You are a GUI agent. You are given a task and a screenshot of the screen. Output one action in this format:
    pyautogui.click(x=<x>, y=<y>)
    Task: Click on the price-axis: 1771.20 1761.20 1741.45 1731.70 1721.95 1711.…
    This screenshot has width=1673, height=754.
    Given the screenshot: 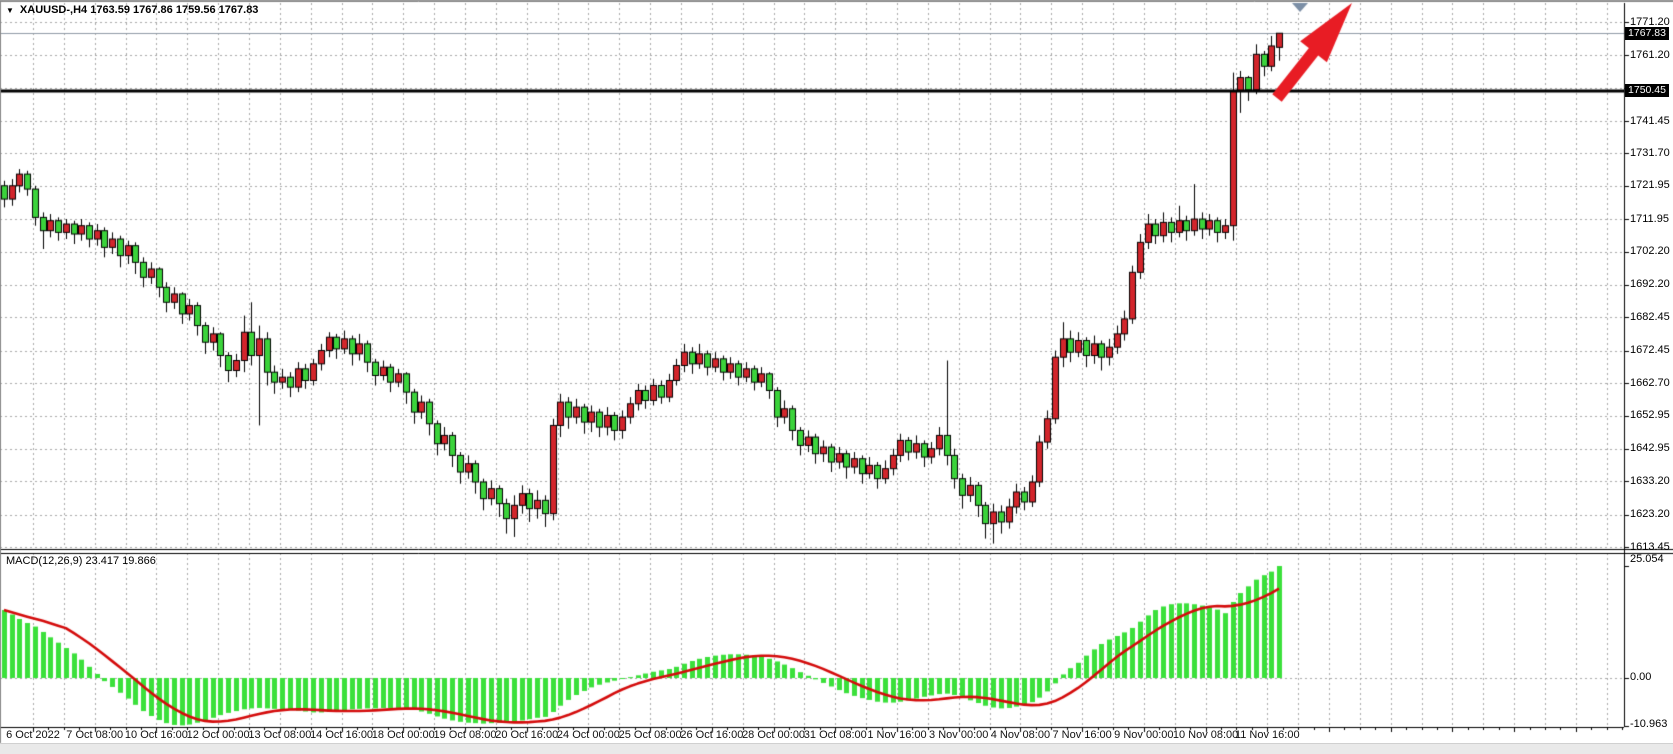 What is the action you would take?
    pyautogui.click(x=1648, y=365)
    